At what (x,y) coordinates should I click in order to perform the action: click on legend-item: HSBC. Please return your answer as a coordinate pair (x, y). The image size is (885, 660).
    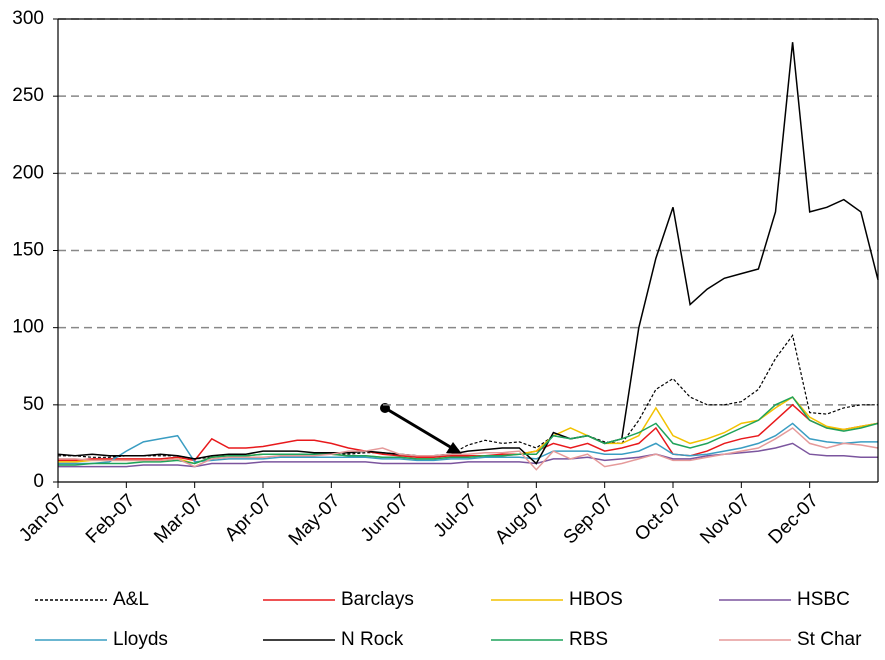
    Looking at the image, I should click on (784, 599).